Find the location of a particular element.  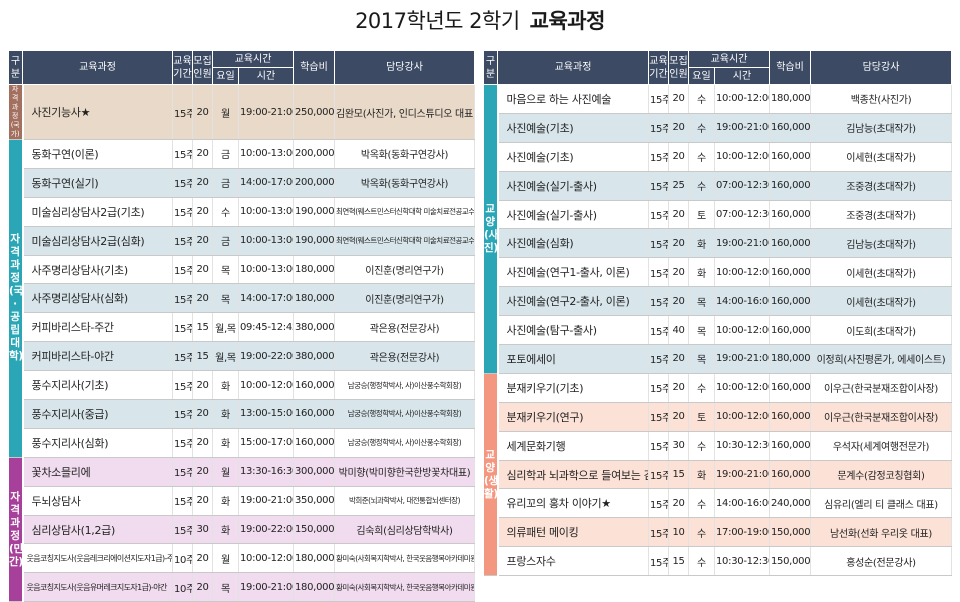

header-category: 구분 is located at coordinates (15, 67).